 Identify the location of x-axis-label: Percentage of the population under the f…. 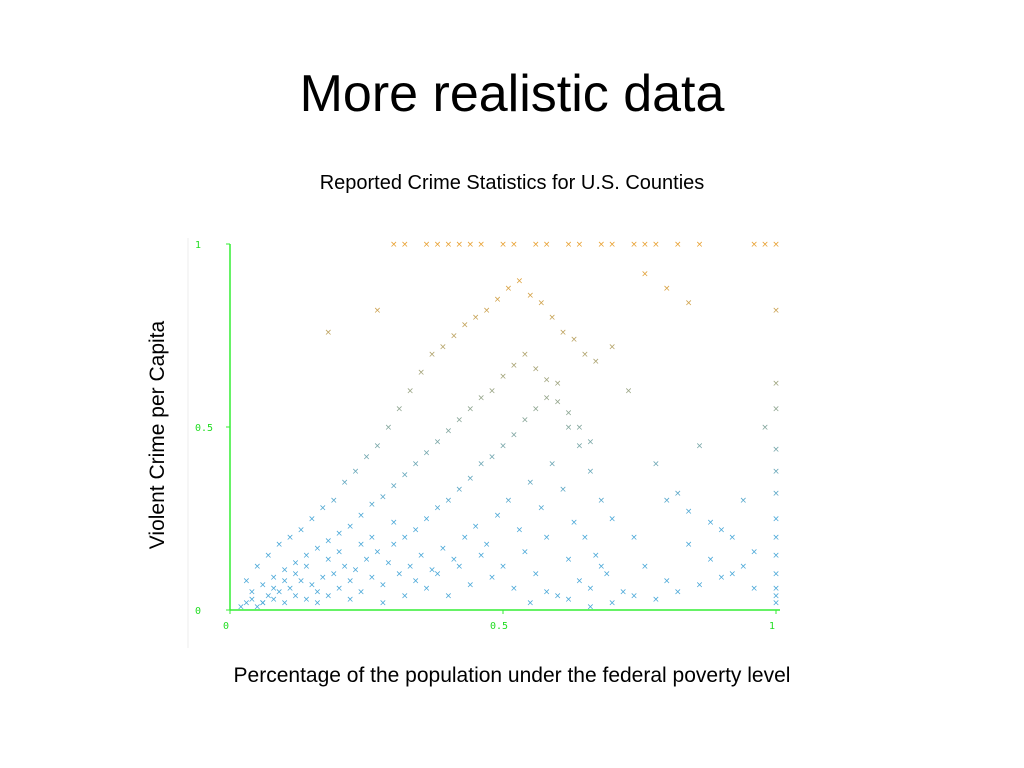
(512, 675).